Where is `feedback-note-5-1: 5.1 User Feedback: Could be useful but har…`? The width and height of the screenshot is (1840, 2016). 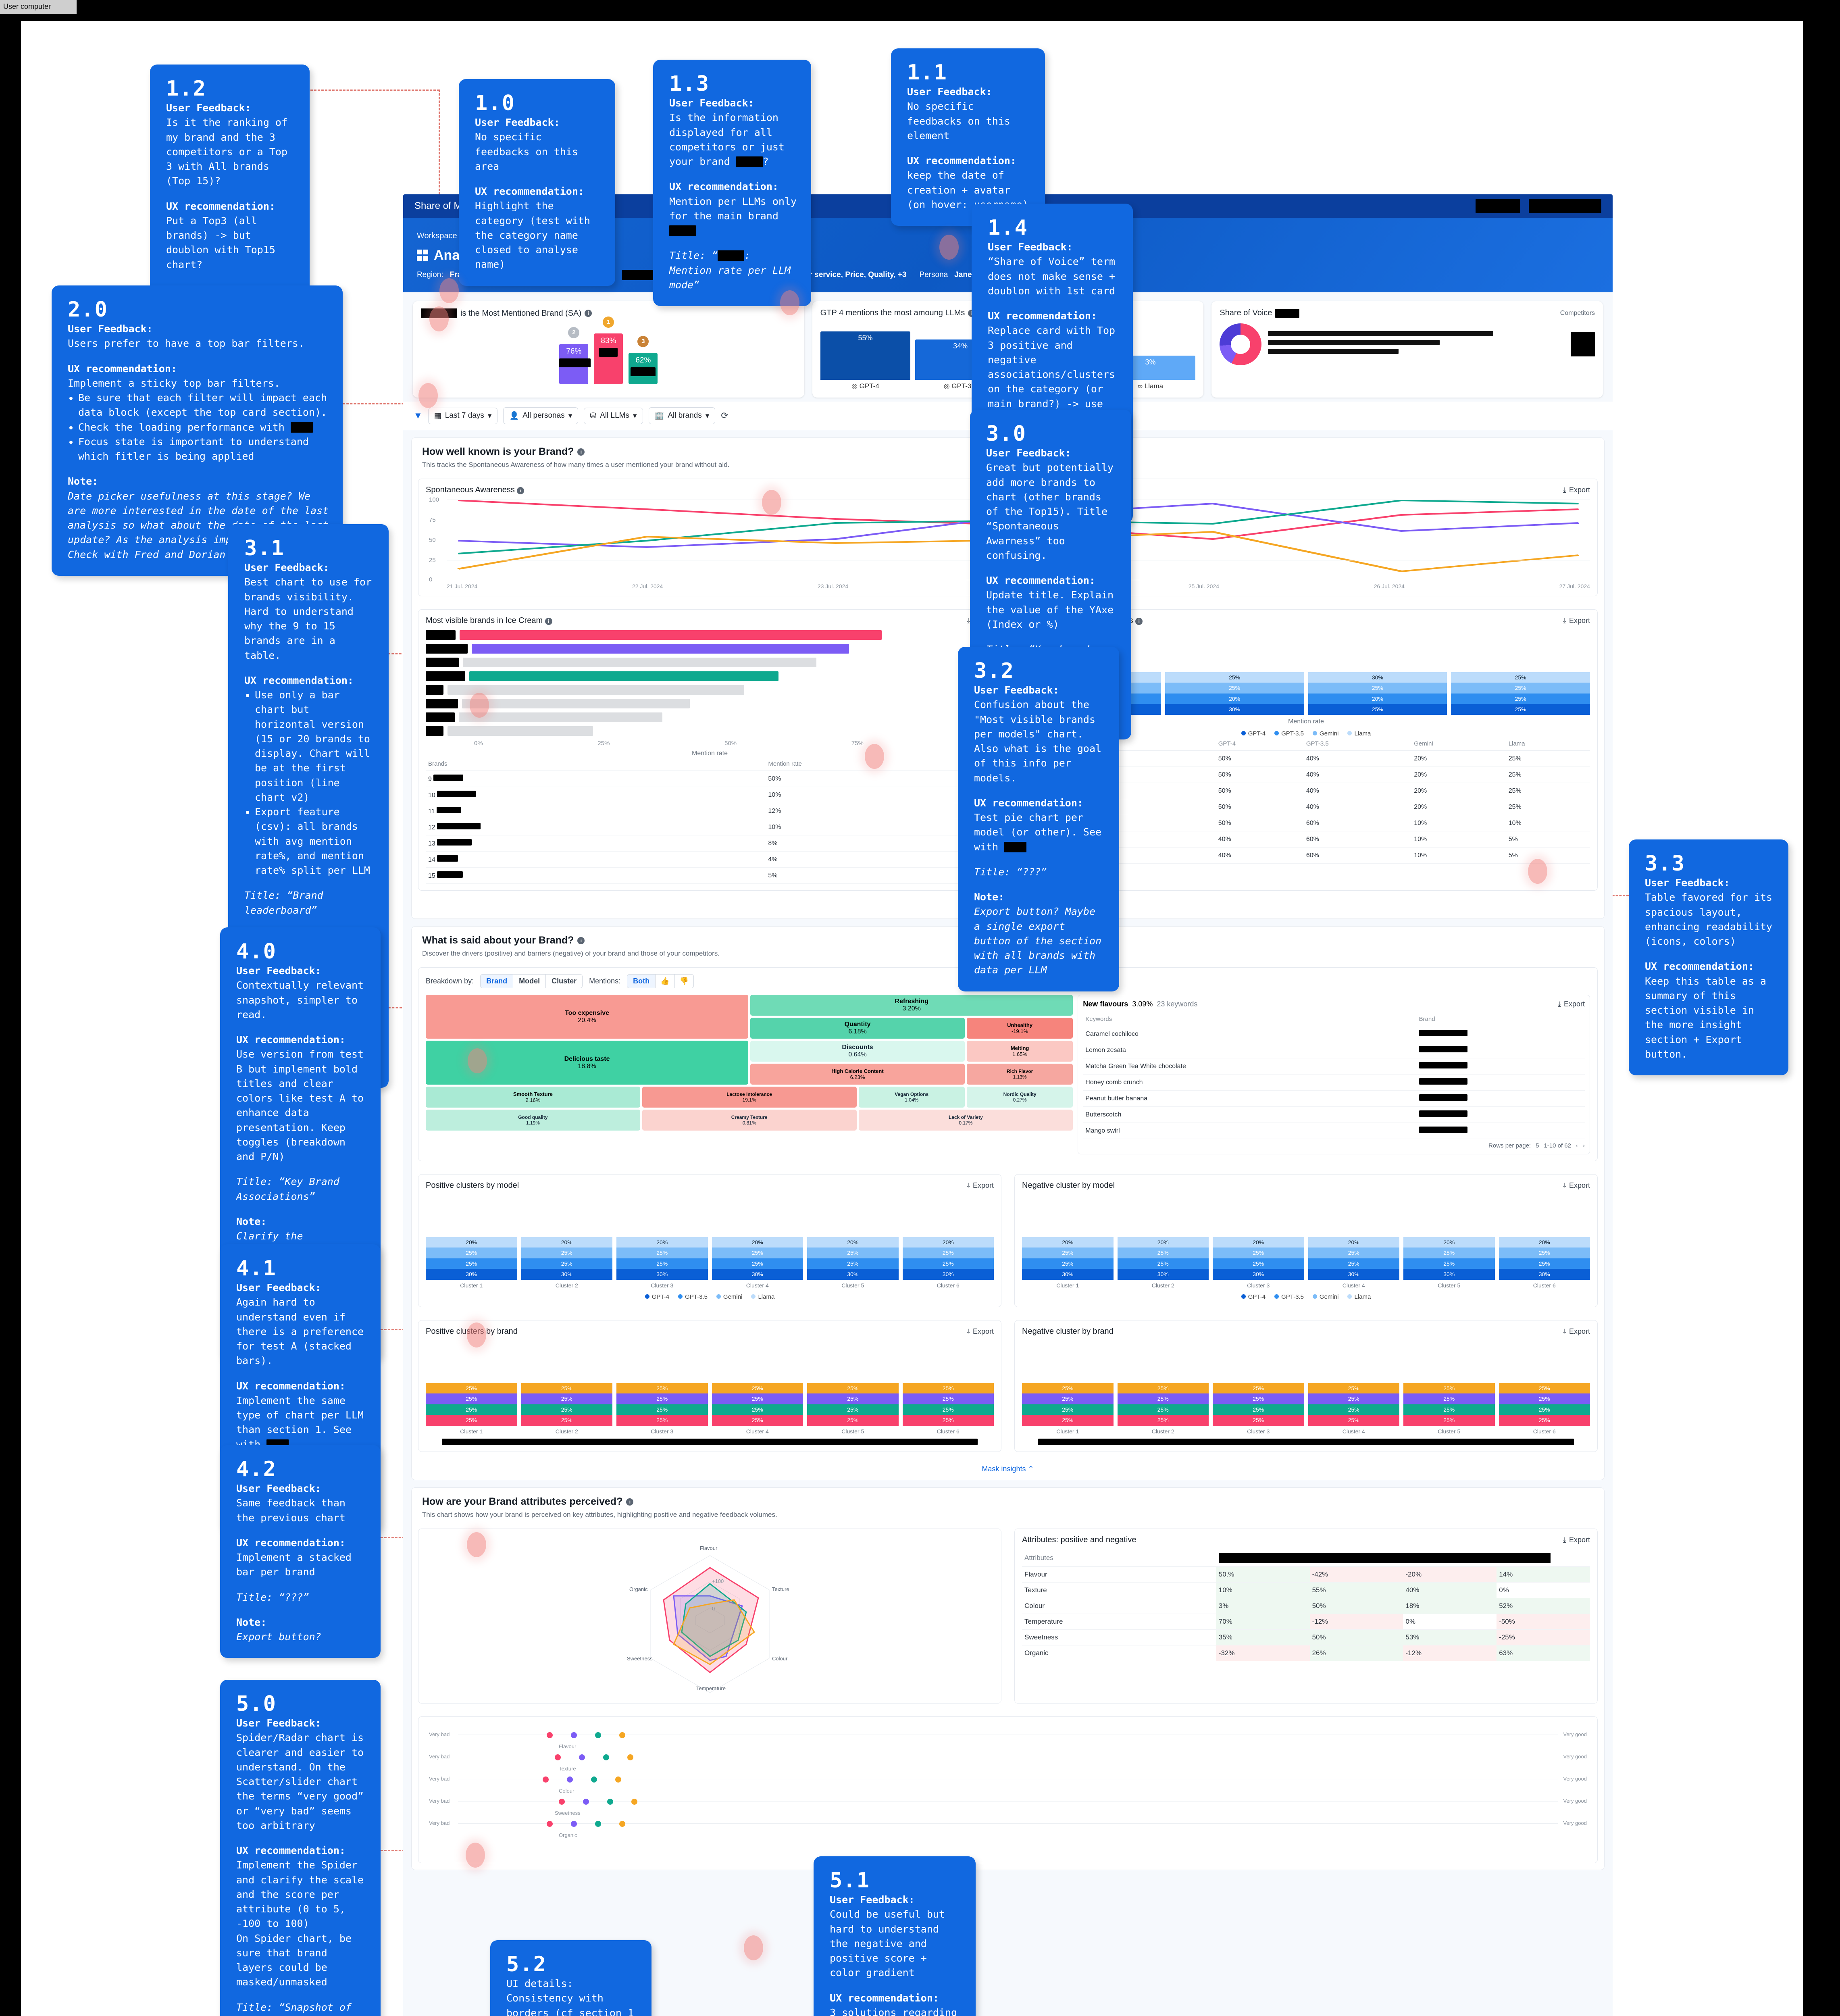 feedback-note-5-1: 5.1 User Feedback: Could be useful but har… is located at coordinates (895, 1936).